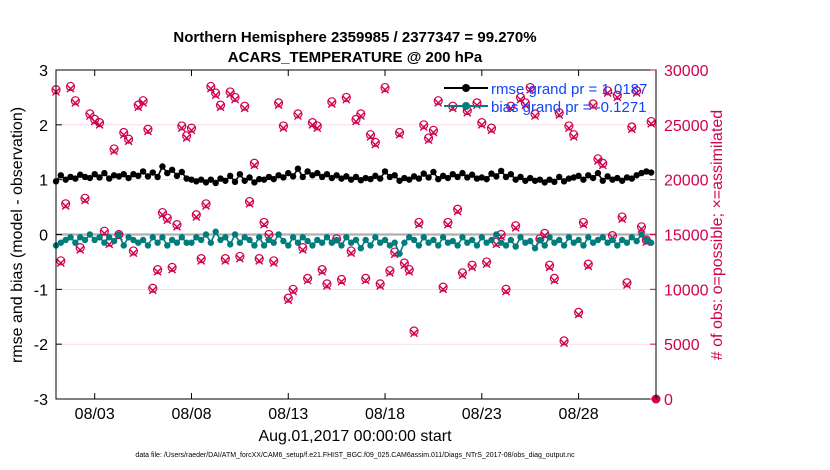  I want to click on legend-bias-label: bias grand pr = -0.1271, so click(569, 107).